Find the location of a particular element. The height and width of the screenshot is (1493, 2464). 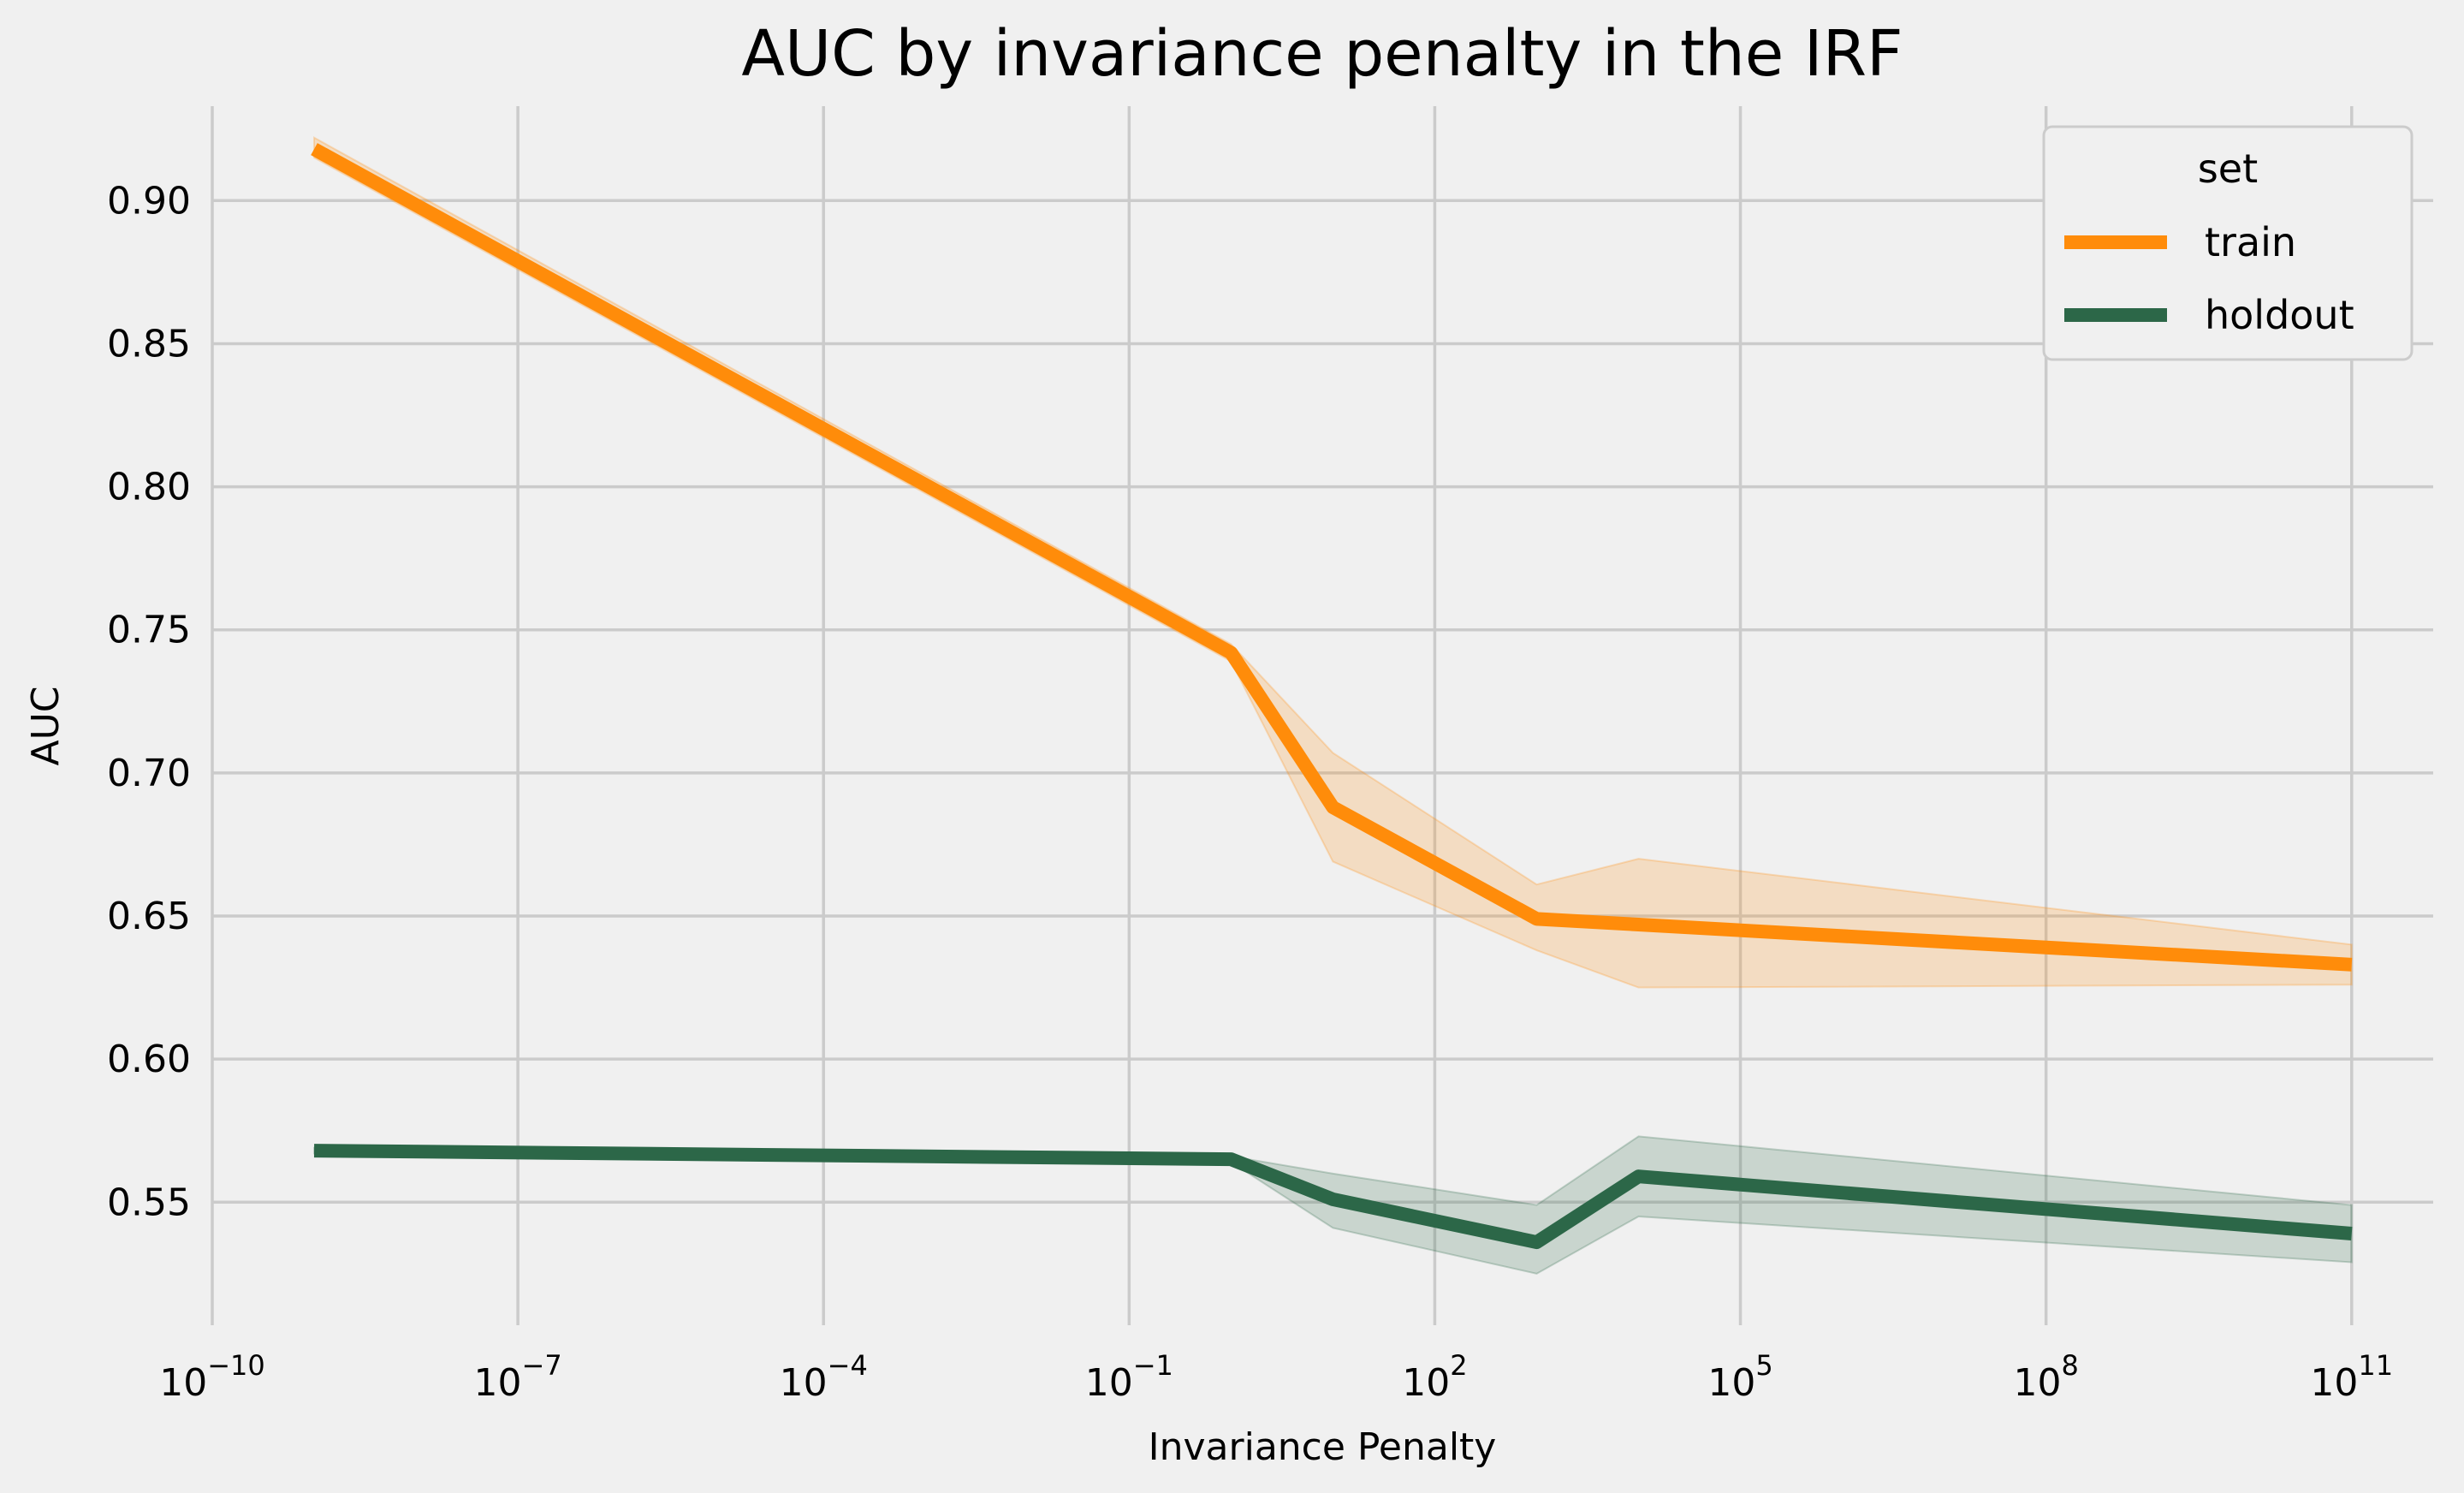

x-tick-label: 10⁻⁷ is located at coordinates (518, 1377).